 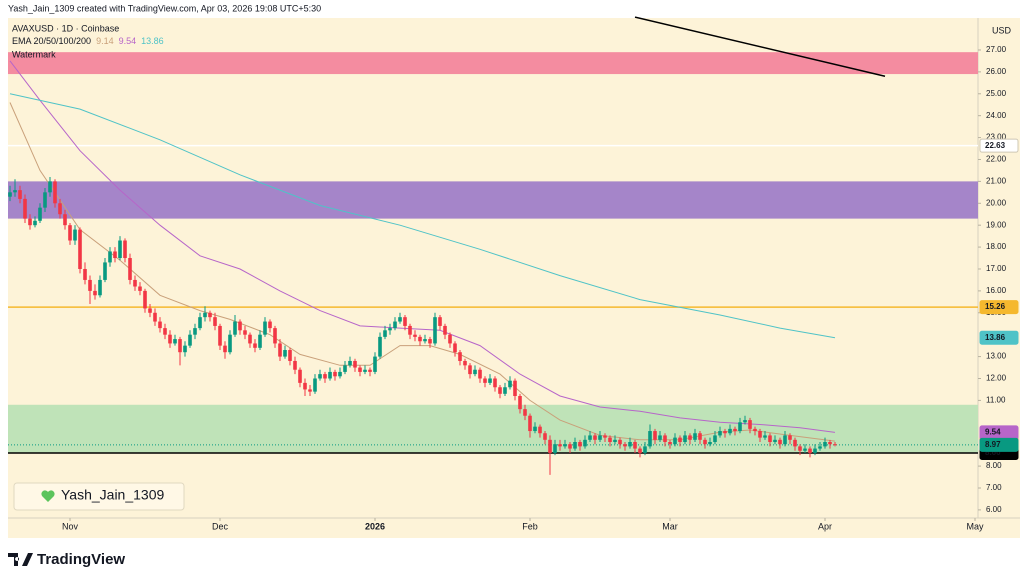 I want to click on y-tick-label: 13.00, so click(x=996, y=356).